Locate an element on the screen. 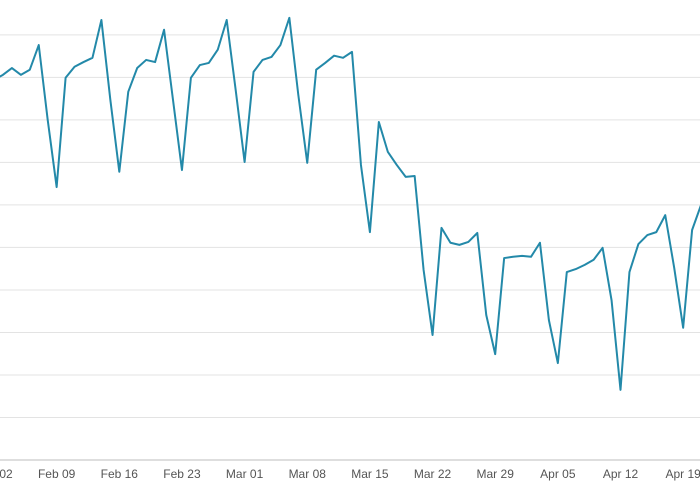  x-tick-label: Apr 12 is located at coordinates (621, 474).